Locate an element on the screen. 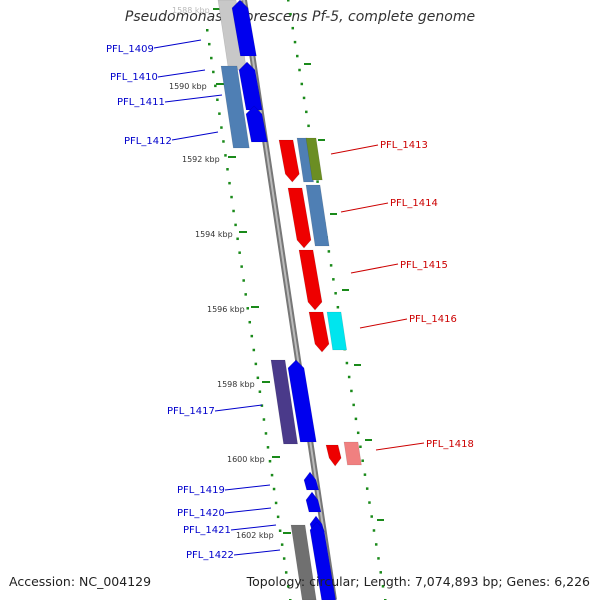 This screenshot has width=600, height=600. gene-label-pfl1418: PFL_1418 is located at coordinates (450, 444).